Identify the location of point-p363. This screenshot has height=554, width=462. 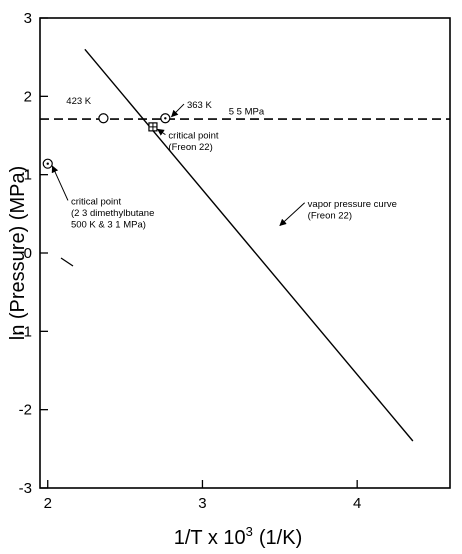
(165, 118).